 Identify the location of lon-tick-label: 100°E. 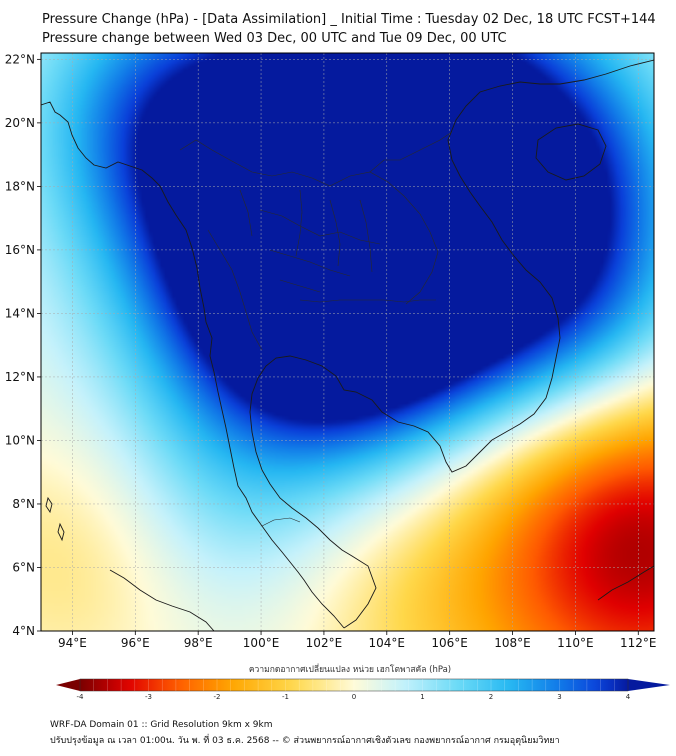
(261, 643).